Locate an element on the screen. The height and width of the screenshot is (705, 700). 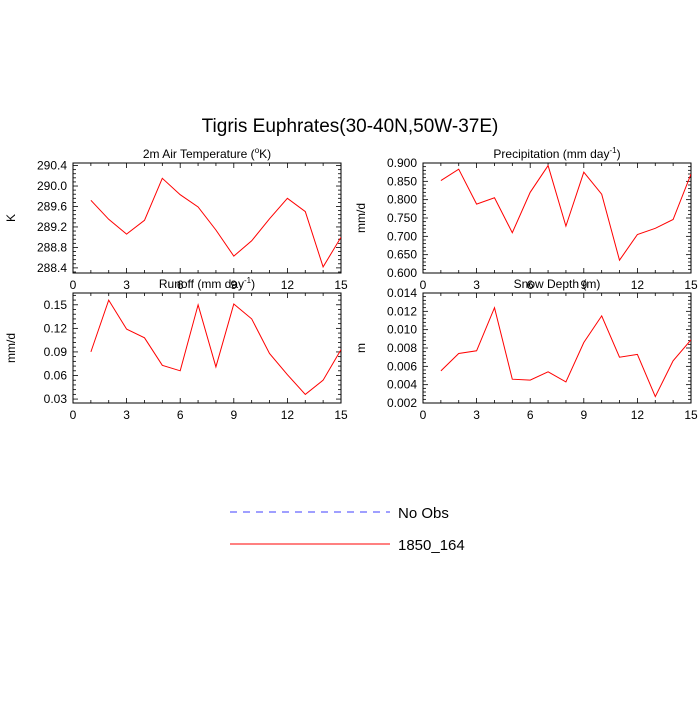
y-tick-label: 0.004 is located at coordinates (402, 385).